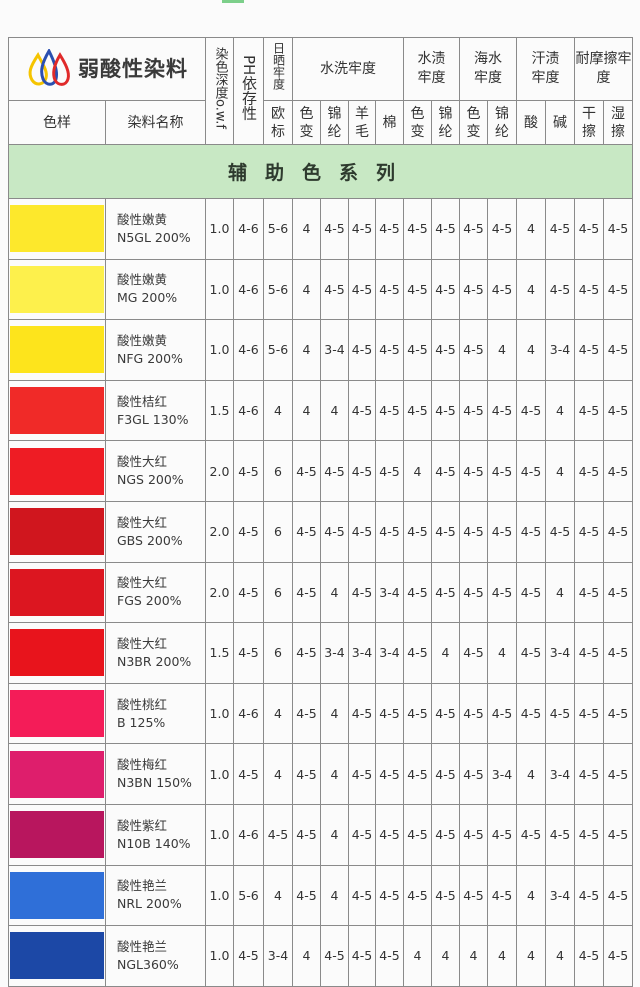  I want to click on dye-code: MG 200%, so click(147, 298).